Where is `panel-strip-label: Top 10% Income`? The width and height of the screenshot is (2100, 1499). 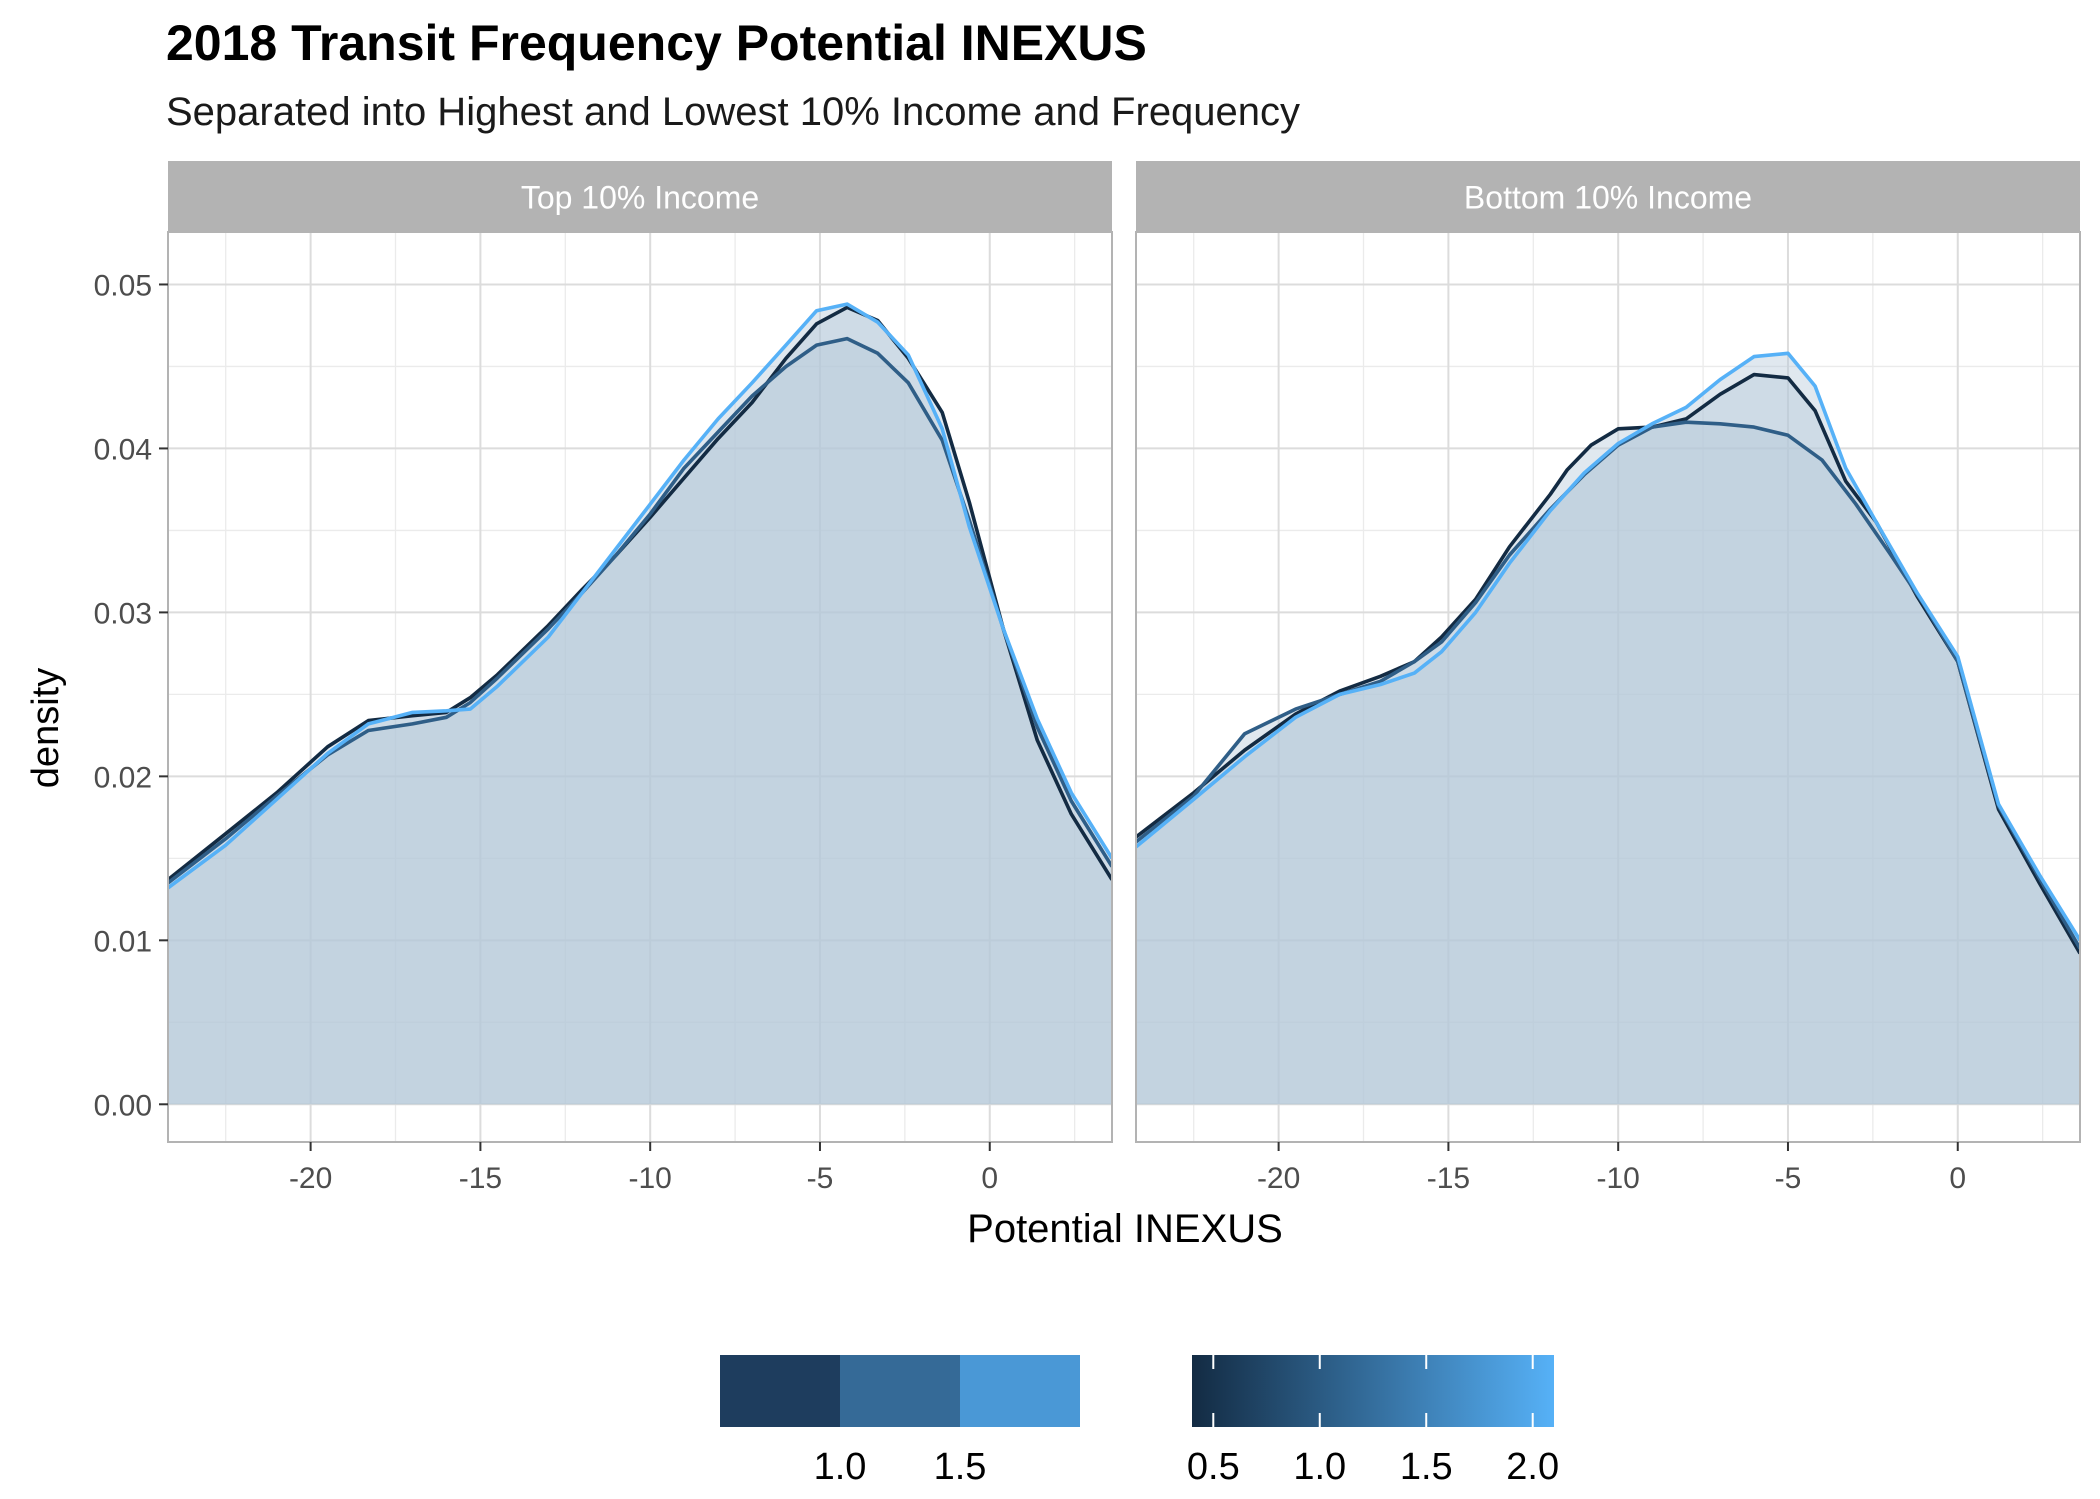 panel-strip-label: Top 10% Income is located at coordinates (640, 198).